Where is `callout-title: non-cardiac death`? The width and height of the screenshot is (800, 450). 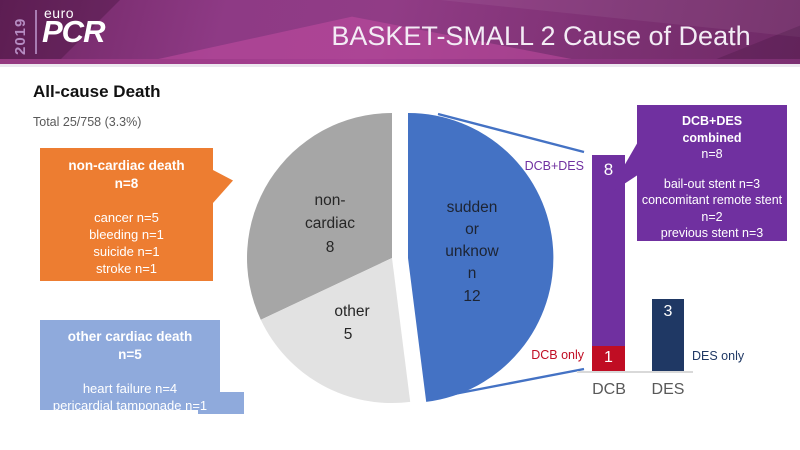 callout-title: non-cardiac death is located at coordinates (126, 165).